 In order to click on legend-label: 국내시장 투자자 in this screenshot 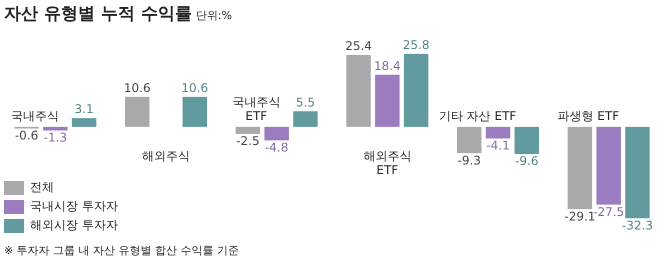, I will do `click(73, 206)`.